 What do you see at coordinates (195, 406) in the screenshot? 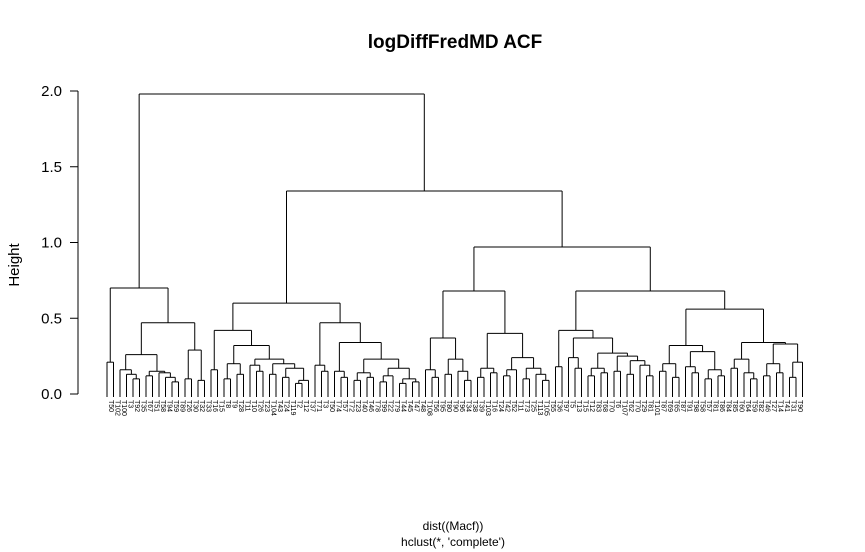
I see `leaf-label: T30` at bounding box center [195, 406].